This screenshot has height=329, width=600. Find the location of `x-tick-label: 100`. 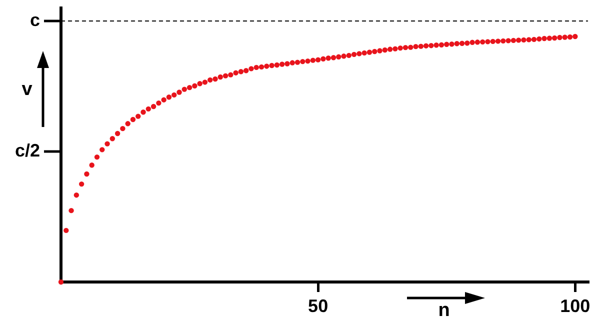

x-tick-label: 100 is located at coordinates (575, 306).